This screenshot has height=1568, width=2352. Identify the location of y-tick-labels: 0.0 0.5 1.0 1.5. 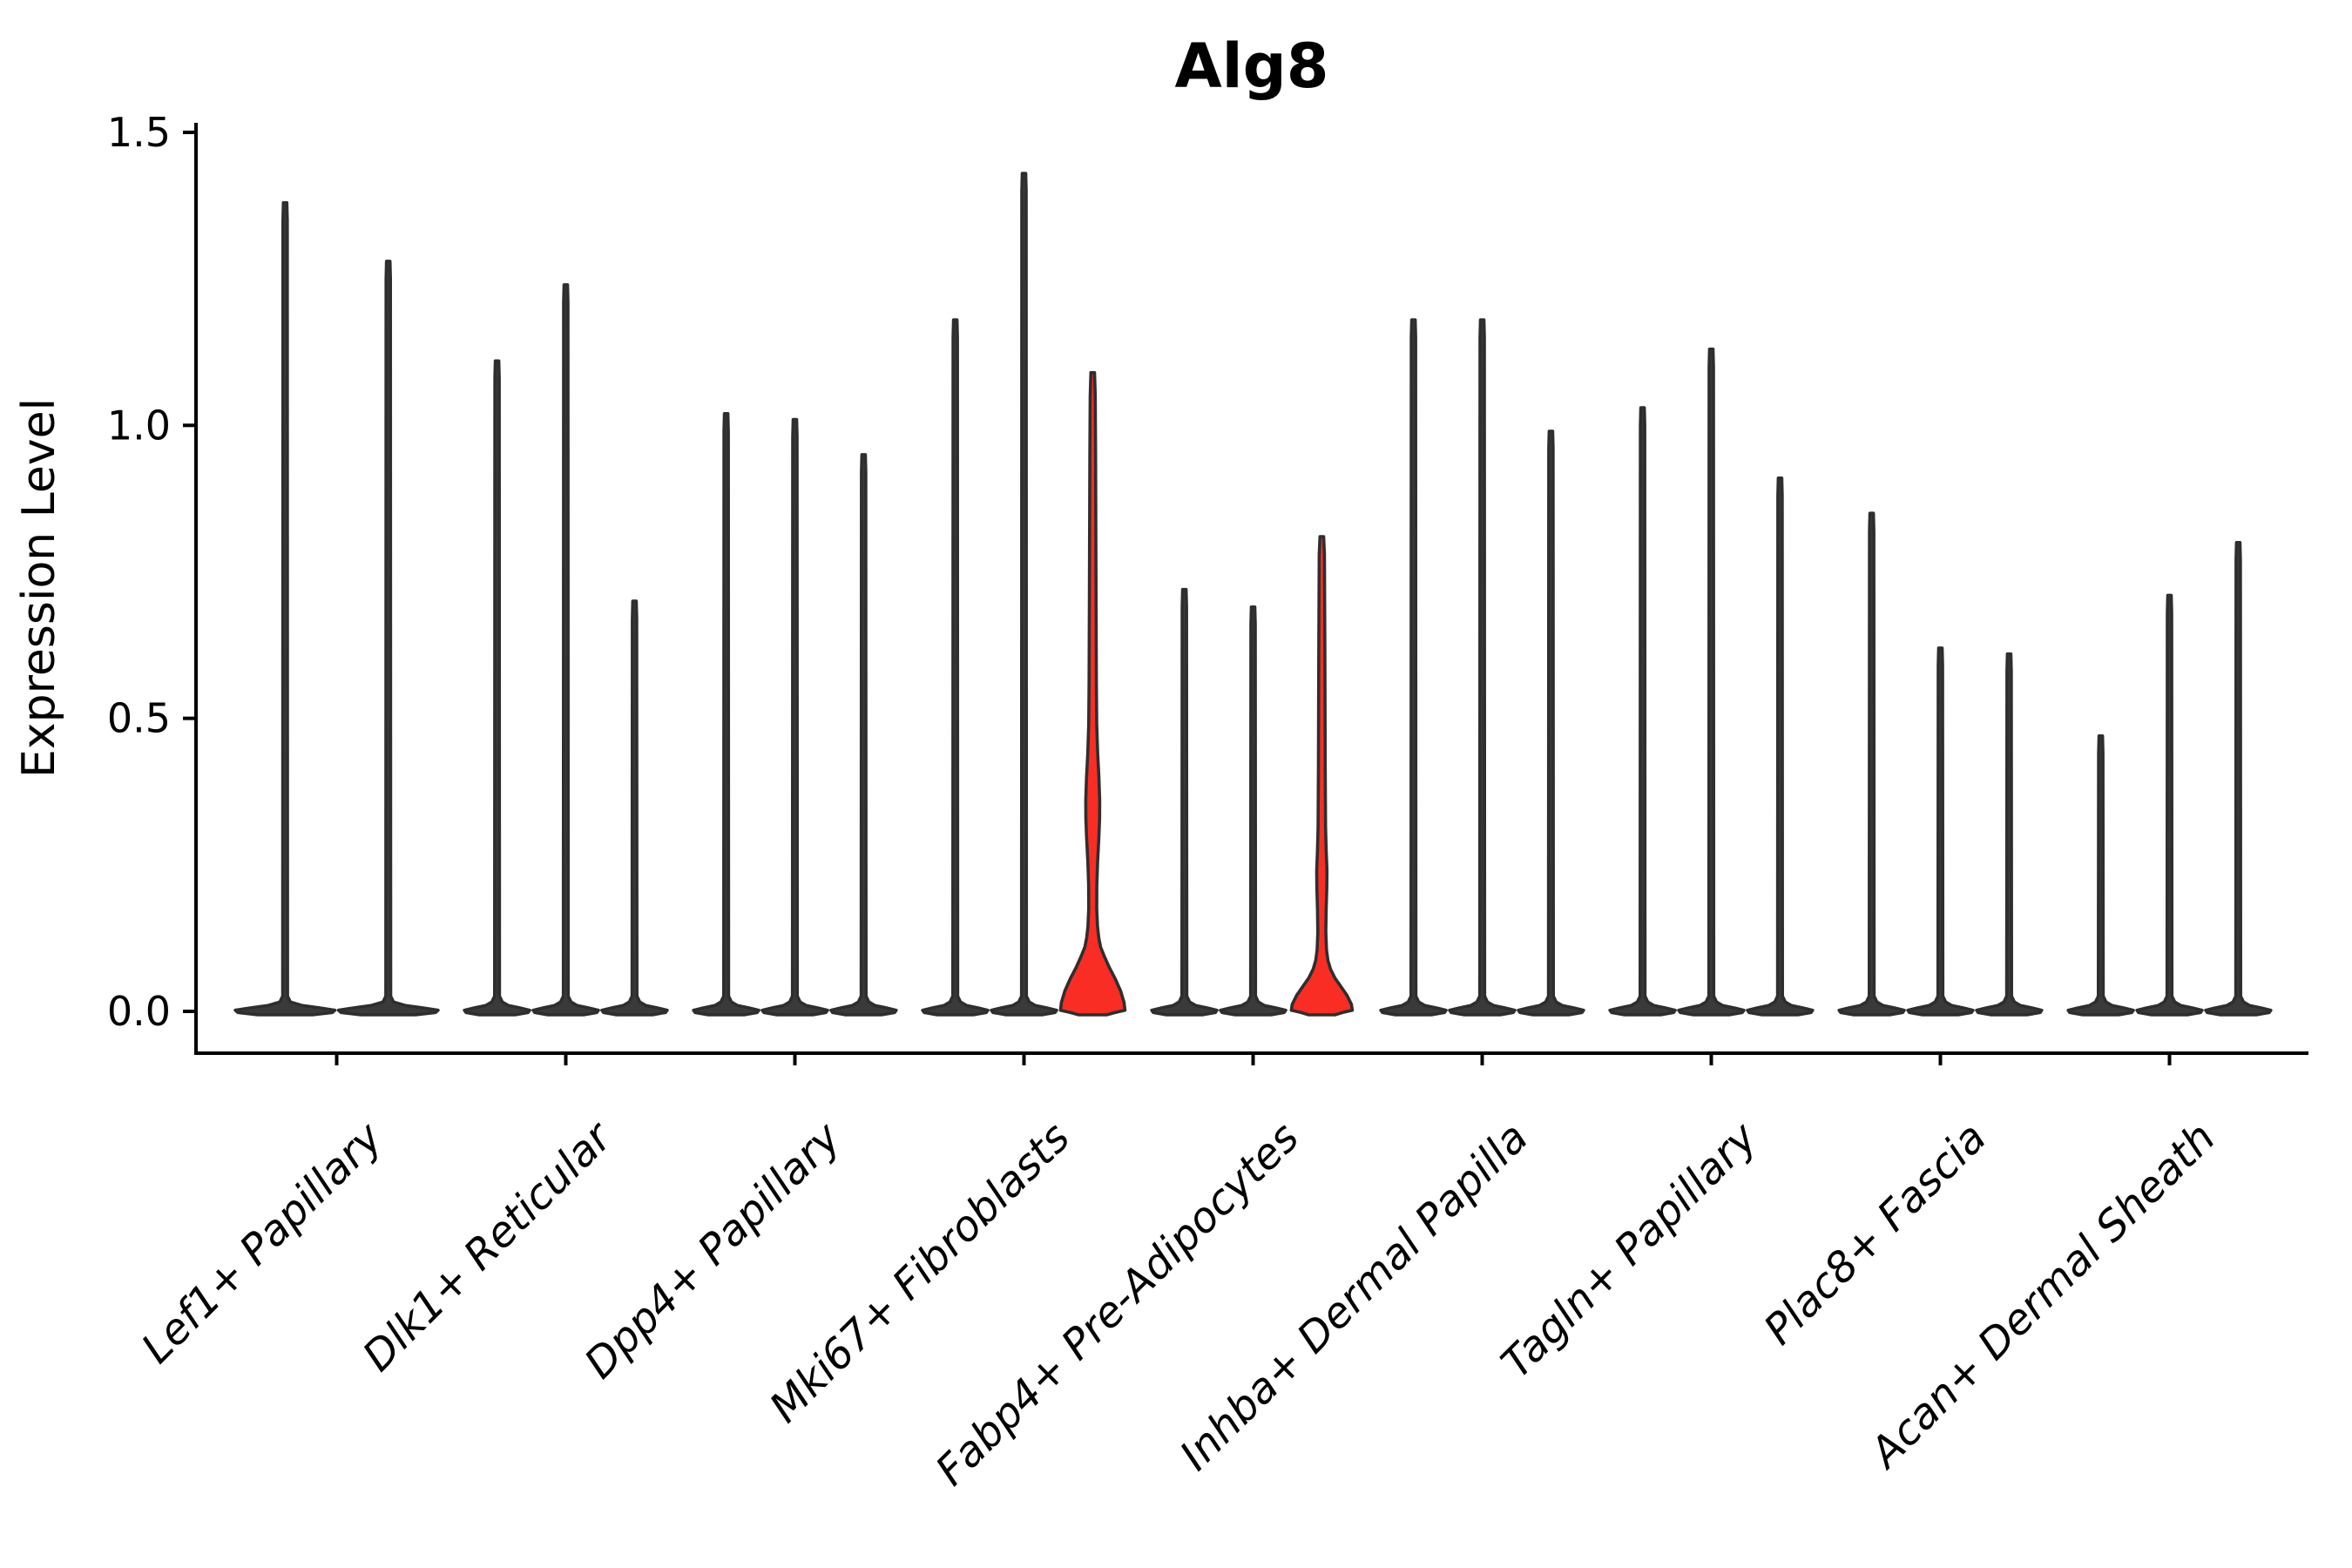
(139, 572).